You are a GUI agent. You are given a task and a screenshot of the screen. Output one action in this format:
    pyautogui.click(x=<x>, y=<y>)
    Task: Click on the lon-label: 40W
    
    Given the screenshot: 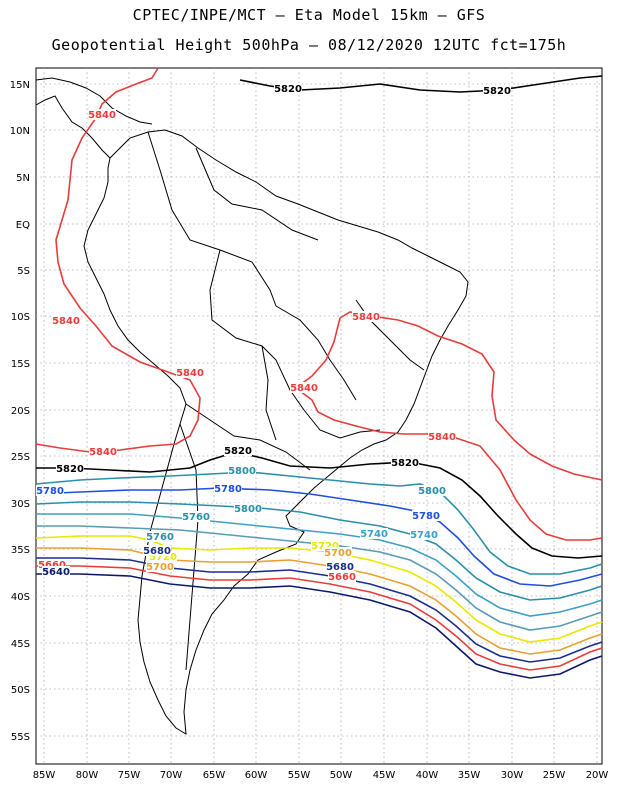 What is the action you would take?
    pyautogui.click(x=427, y=775)
    